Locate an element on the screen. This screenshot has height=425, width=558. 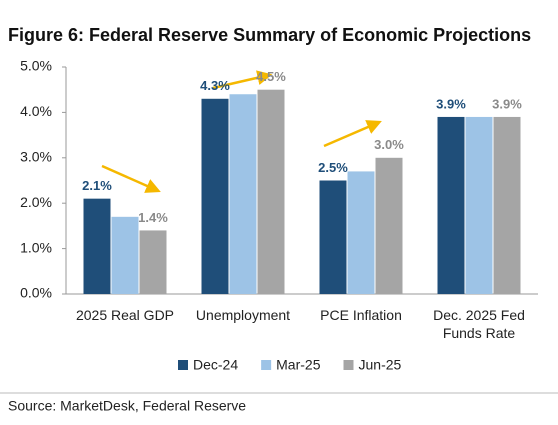
value-label: 2.1% is located at coordinates (97, 185).